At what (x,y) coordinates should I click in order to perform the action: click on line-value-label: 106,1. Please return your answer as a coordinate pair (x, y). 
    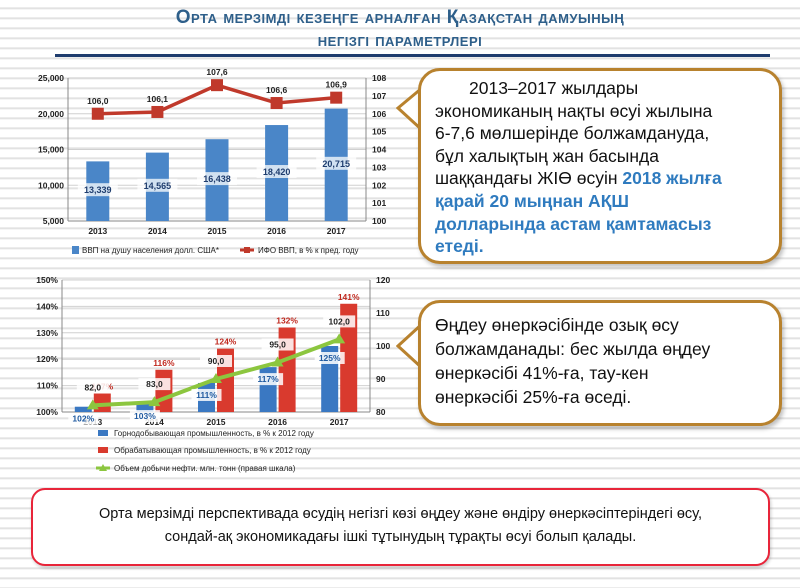
    Looking at the image, I should click on (158, 99).